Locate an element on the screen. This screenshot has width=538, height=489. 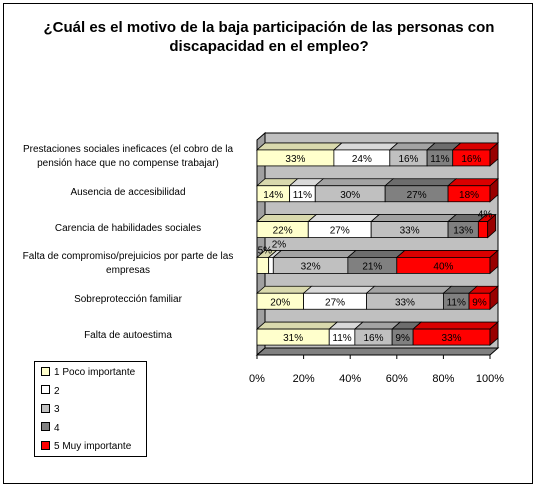
category-label-line: empresas is located at coordinates (128, 271).